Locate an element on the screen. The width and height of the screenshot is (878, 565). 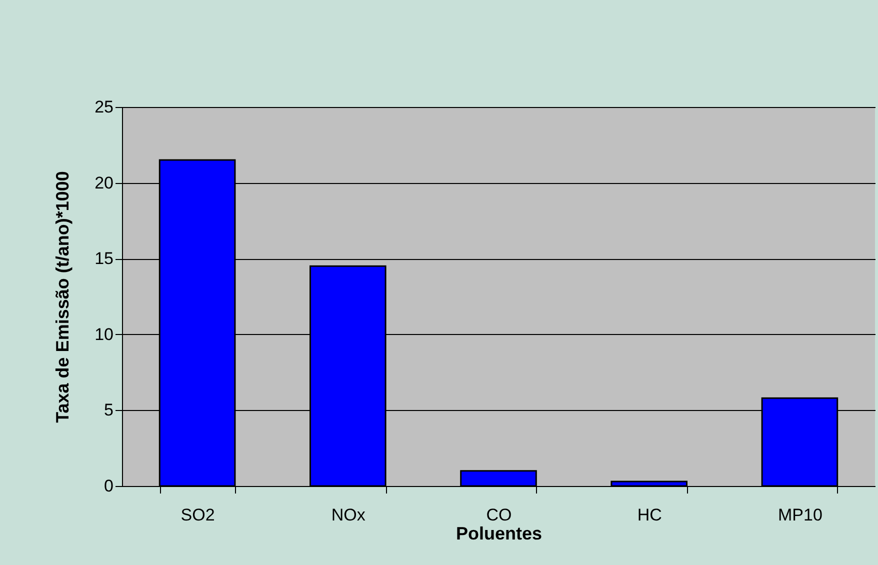
x-tick-label: SO2 is located at coordinates (197, 515).